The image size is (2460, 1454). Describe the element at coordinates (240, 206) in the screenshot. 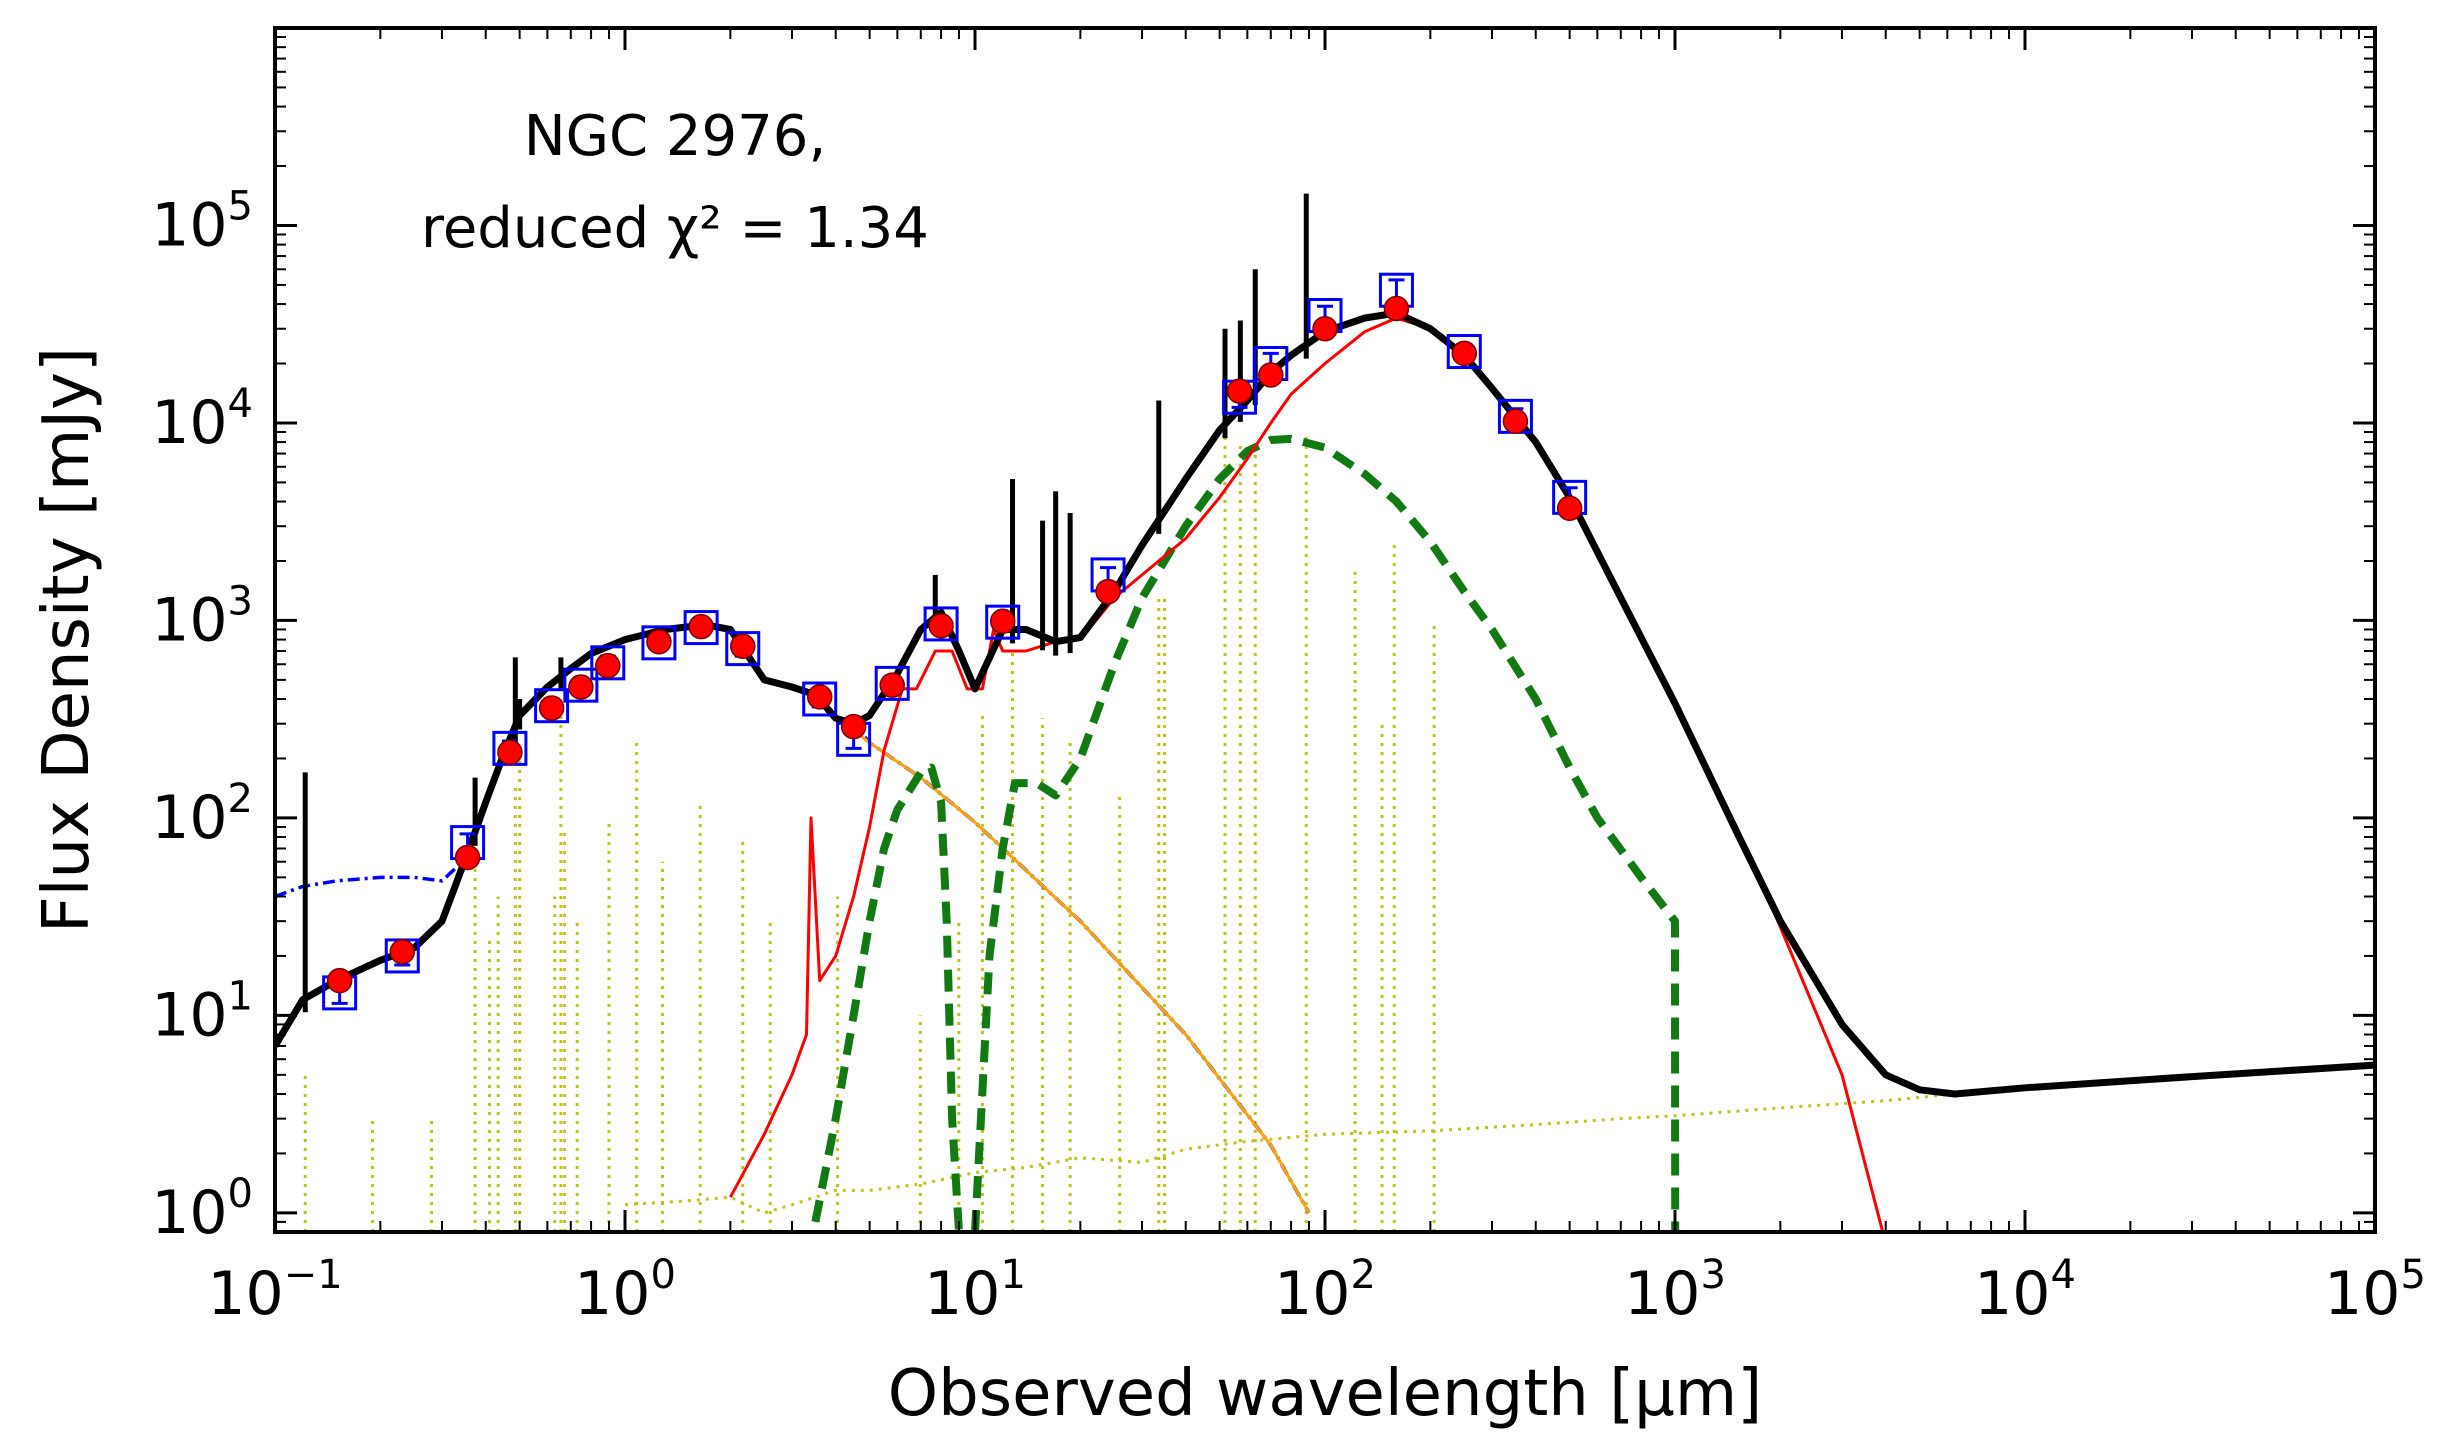

I see `y-tick-exponent: 5` at that location.